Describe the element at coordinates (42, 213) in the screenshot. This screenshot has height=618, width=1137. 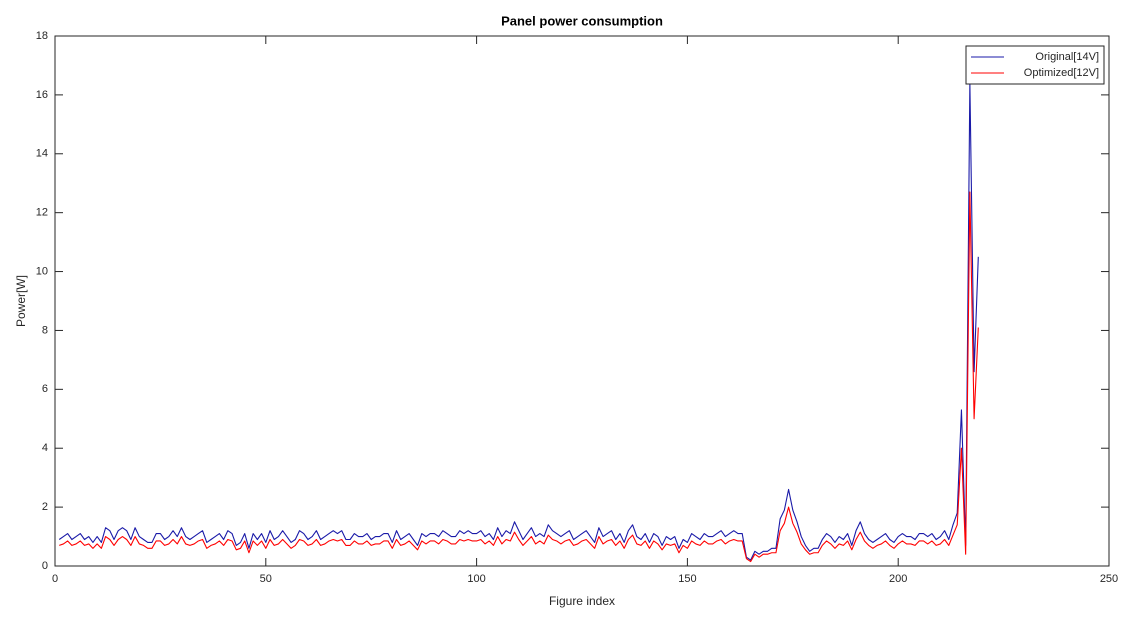
I see `y-tick-label: 12` at that location.